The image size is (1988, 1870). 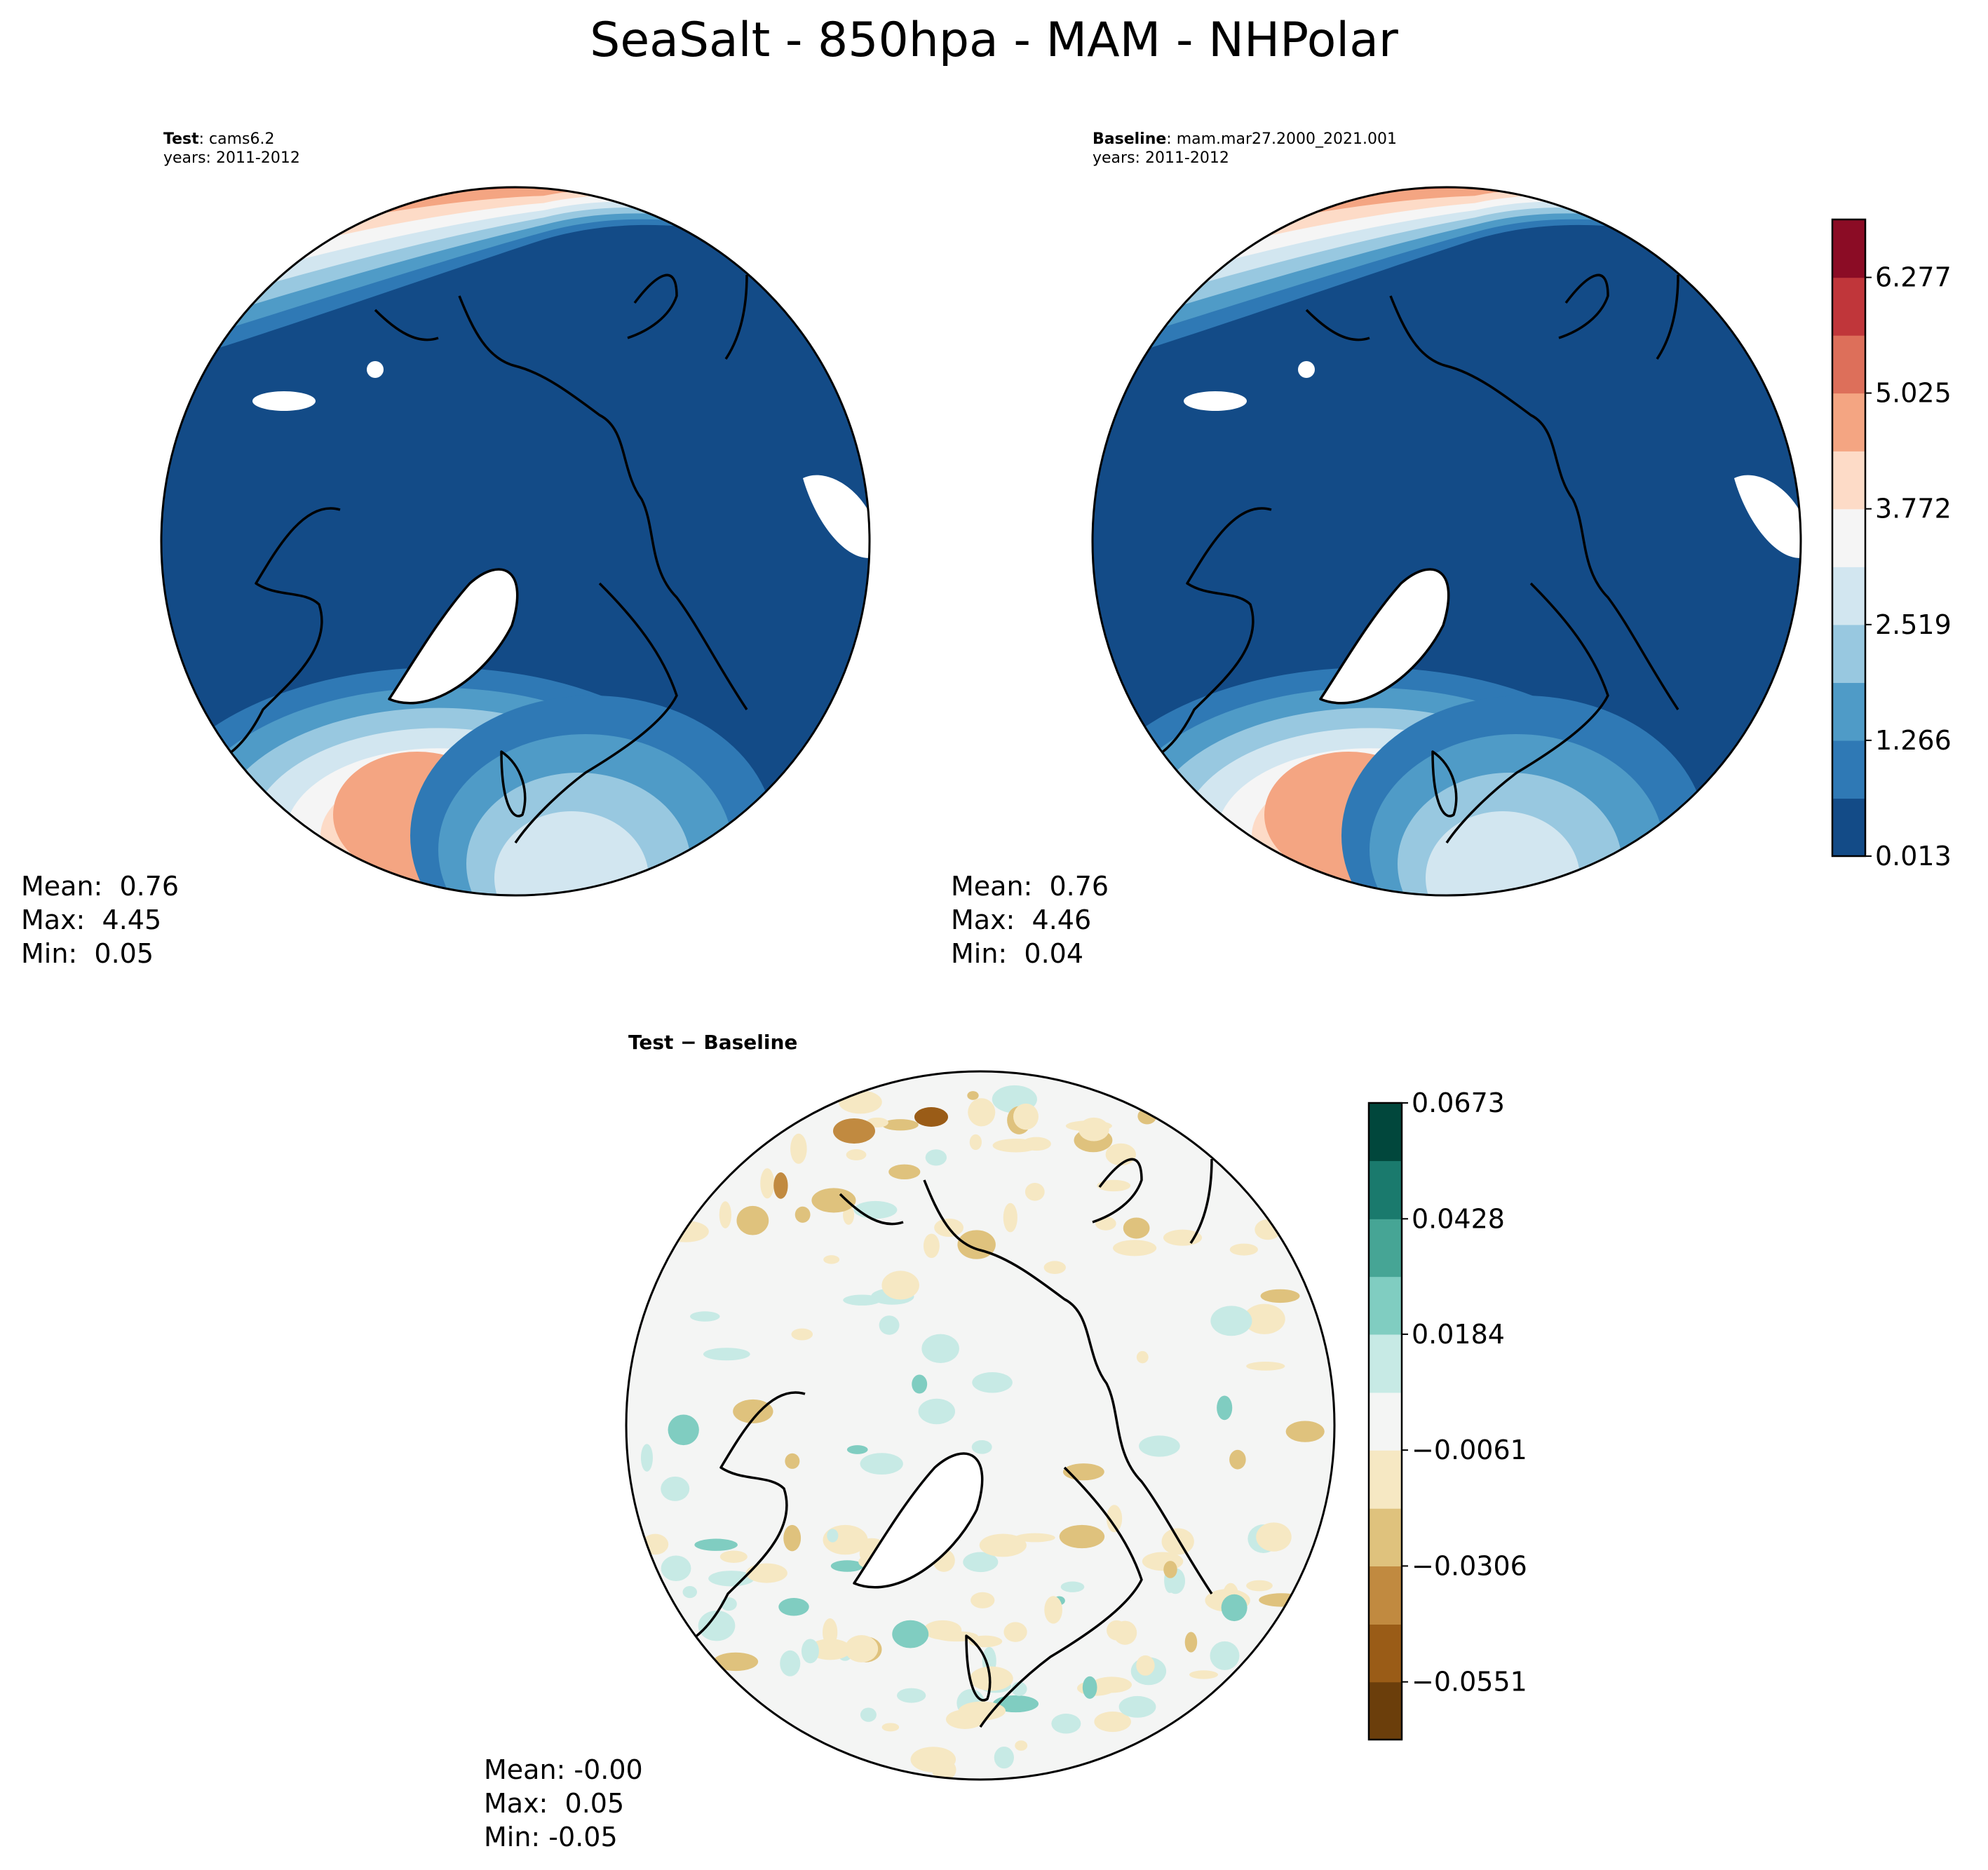 What do you see at coordinates (1470, 1682) in the screenshot?
I see `colorbar-difference-tick-label: −0.0551` at bounding box center [1470, 1682].